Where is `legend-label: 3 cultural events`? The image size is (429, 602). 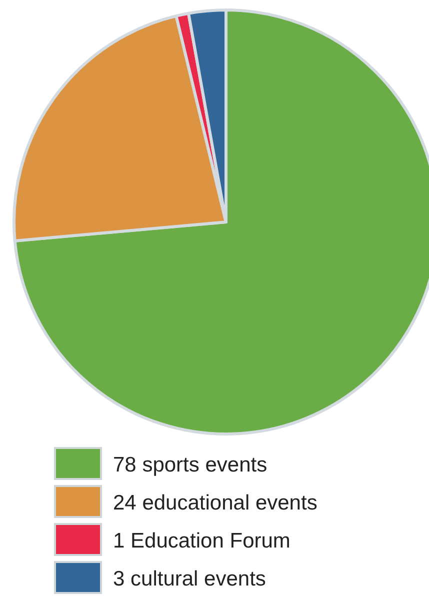
legend-label: 3 cultural events is located at coordinates (189, 578).